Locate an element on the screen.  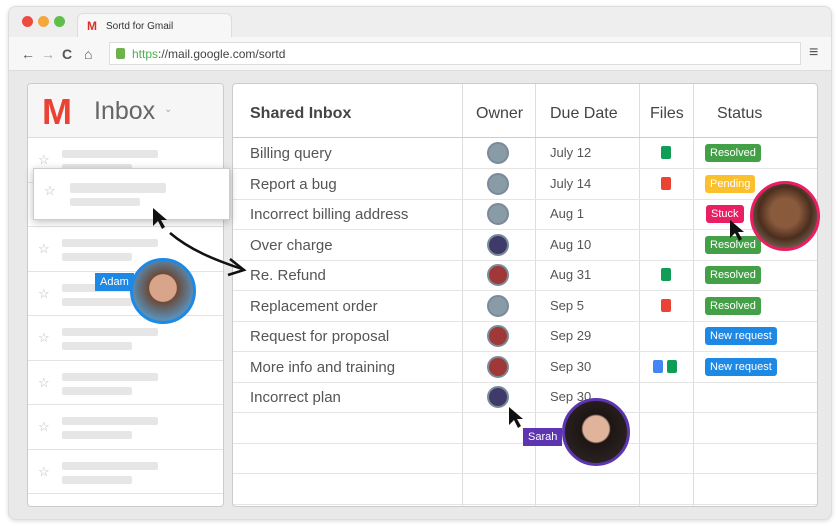
url-field: https://mail.google.com/sortd is located at coordinates (455, 53).